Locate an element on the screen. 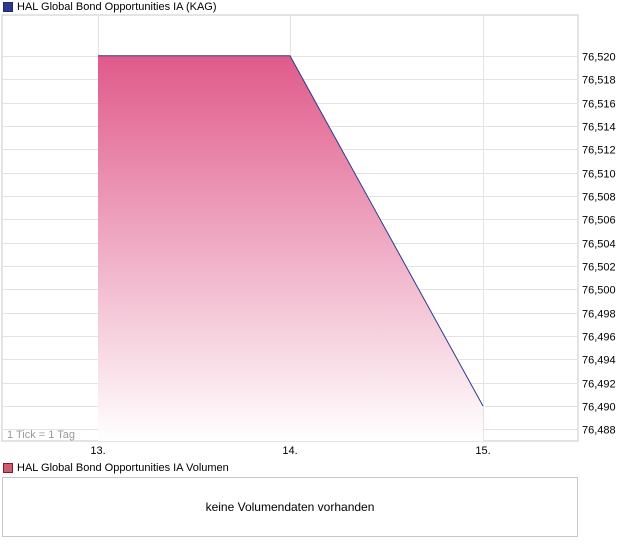 The height and width of the screenshot is (546, 620). y-tick-label: 76,488 is located at coordinates (599, 431).